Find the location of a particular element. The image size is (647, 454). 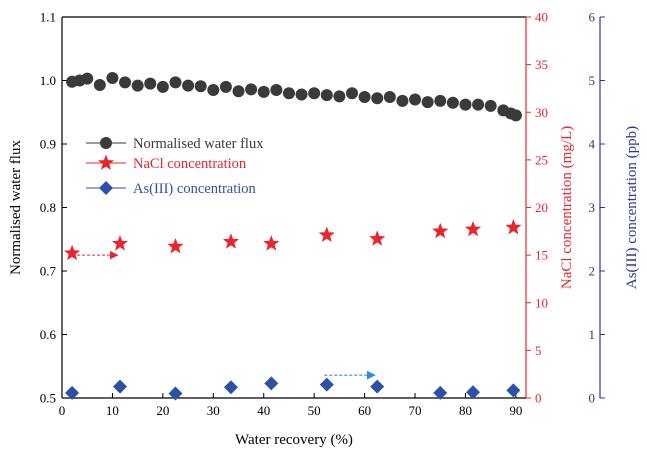

y-as-tick-label: 1 is located at coordinates (592, 334).